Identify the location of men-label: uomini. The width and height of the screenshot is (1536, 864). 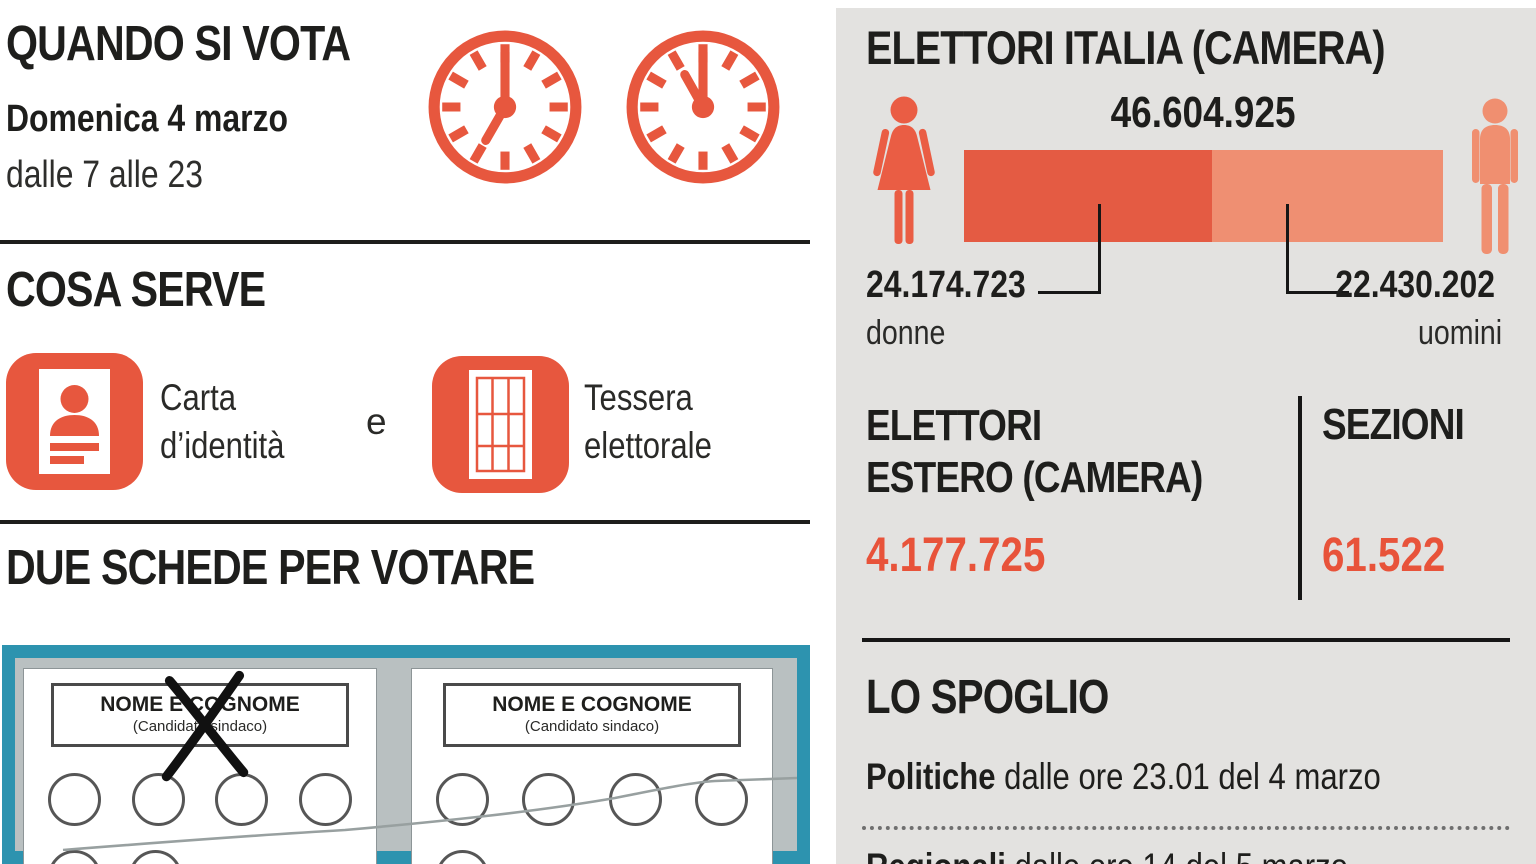
(1459, 333).